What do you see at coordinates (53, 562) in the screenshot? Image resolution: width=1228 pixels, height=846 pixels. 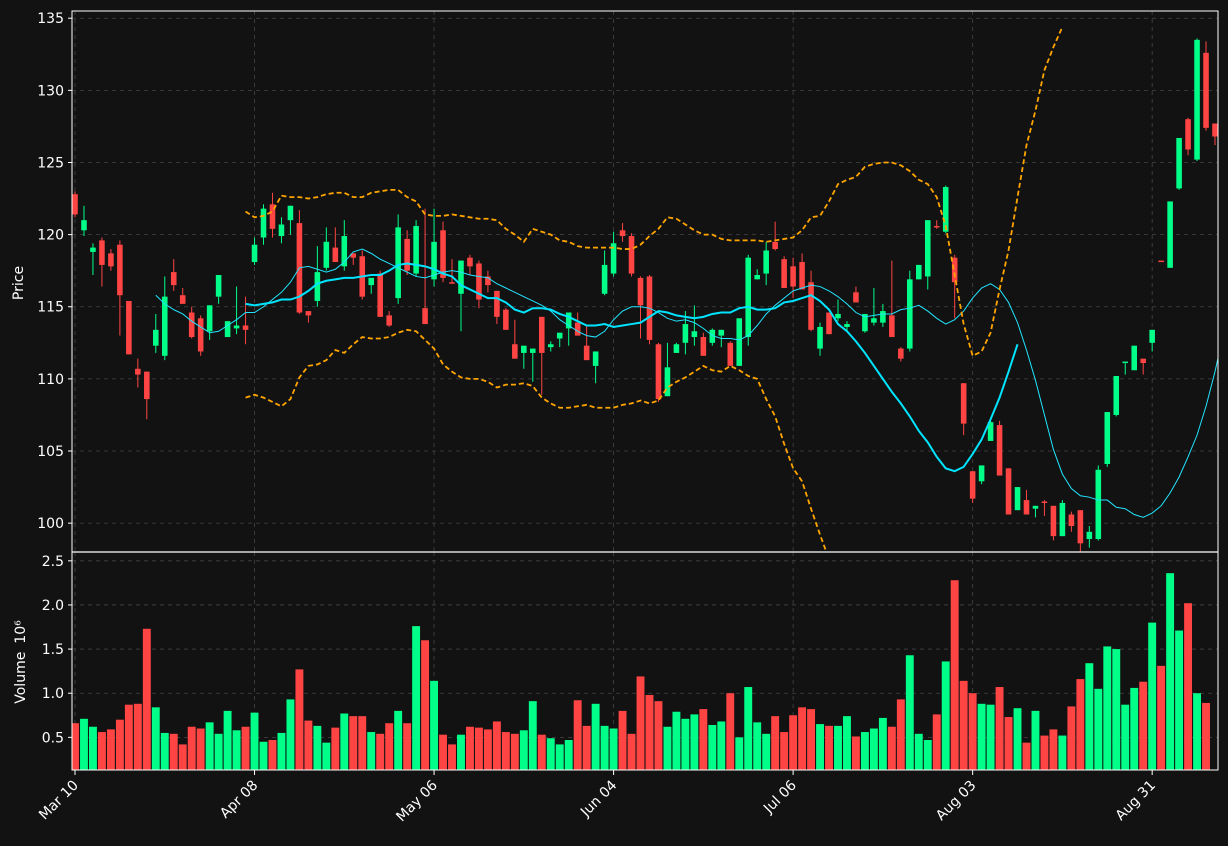 I see `volume-tick-label: 2.5` at bounding box center [53, 562].